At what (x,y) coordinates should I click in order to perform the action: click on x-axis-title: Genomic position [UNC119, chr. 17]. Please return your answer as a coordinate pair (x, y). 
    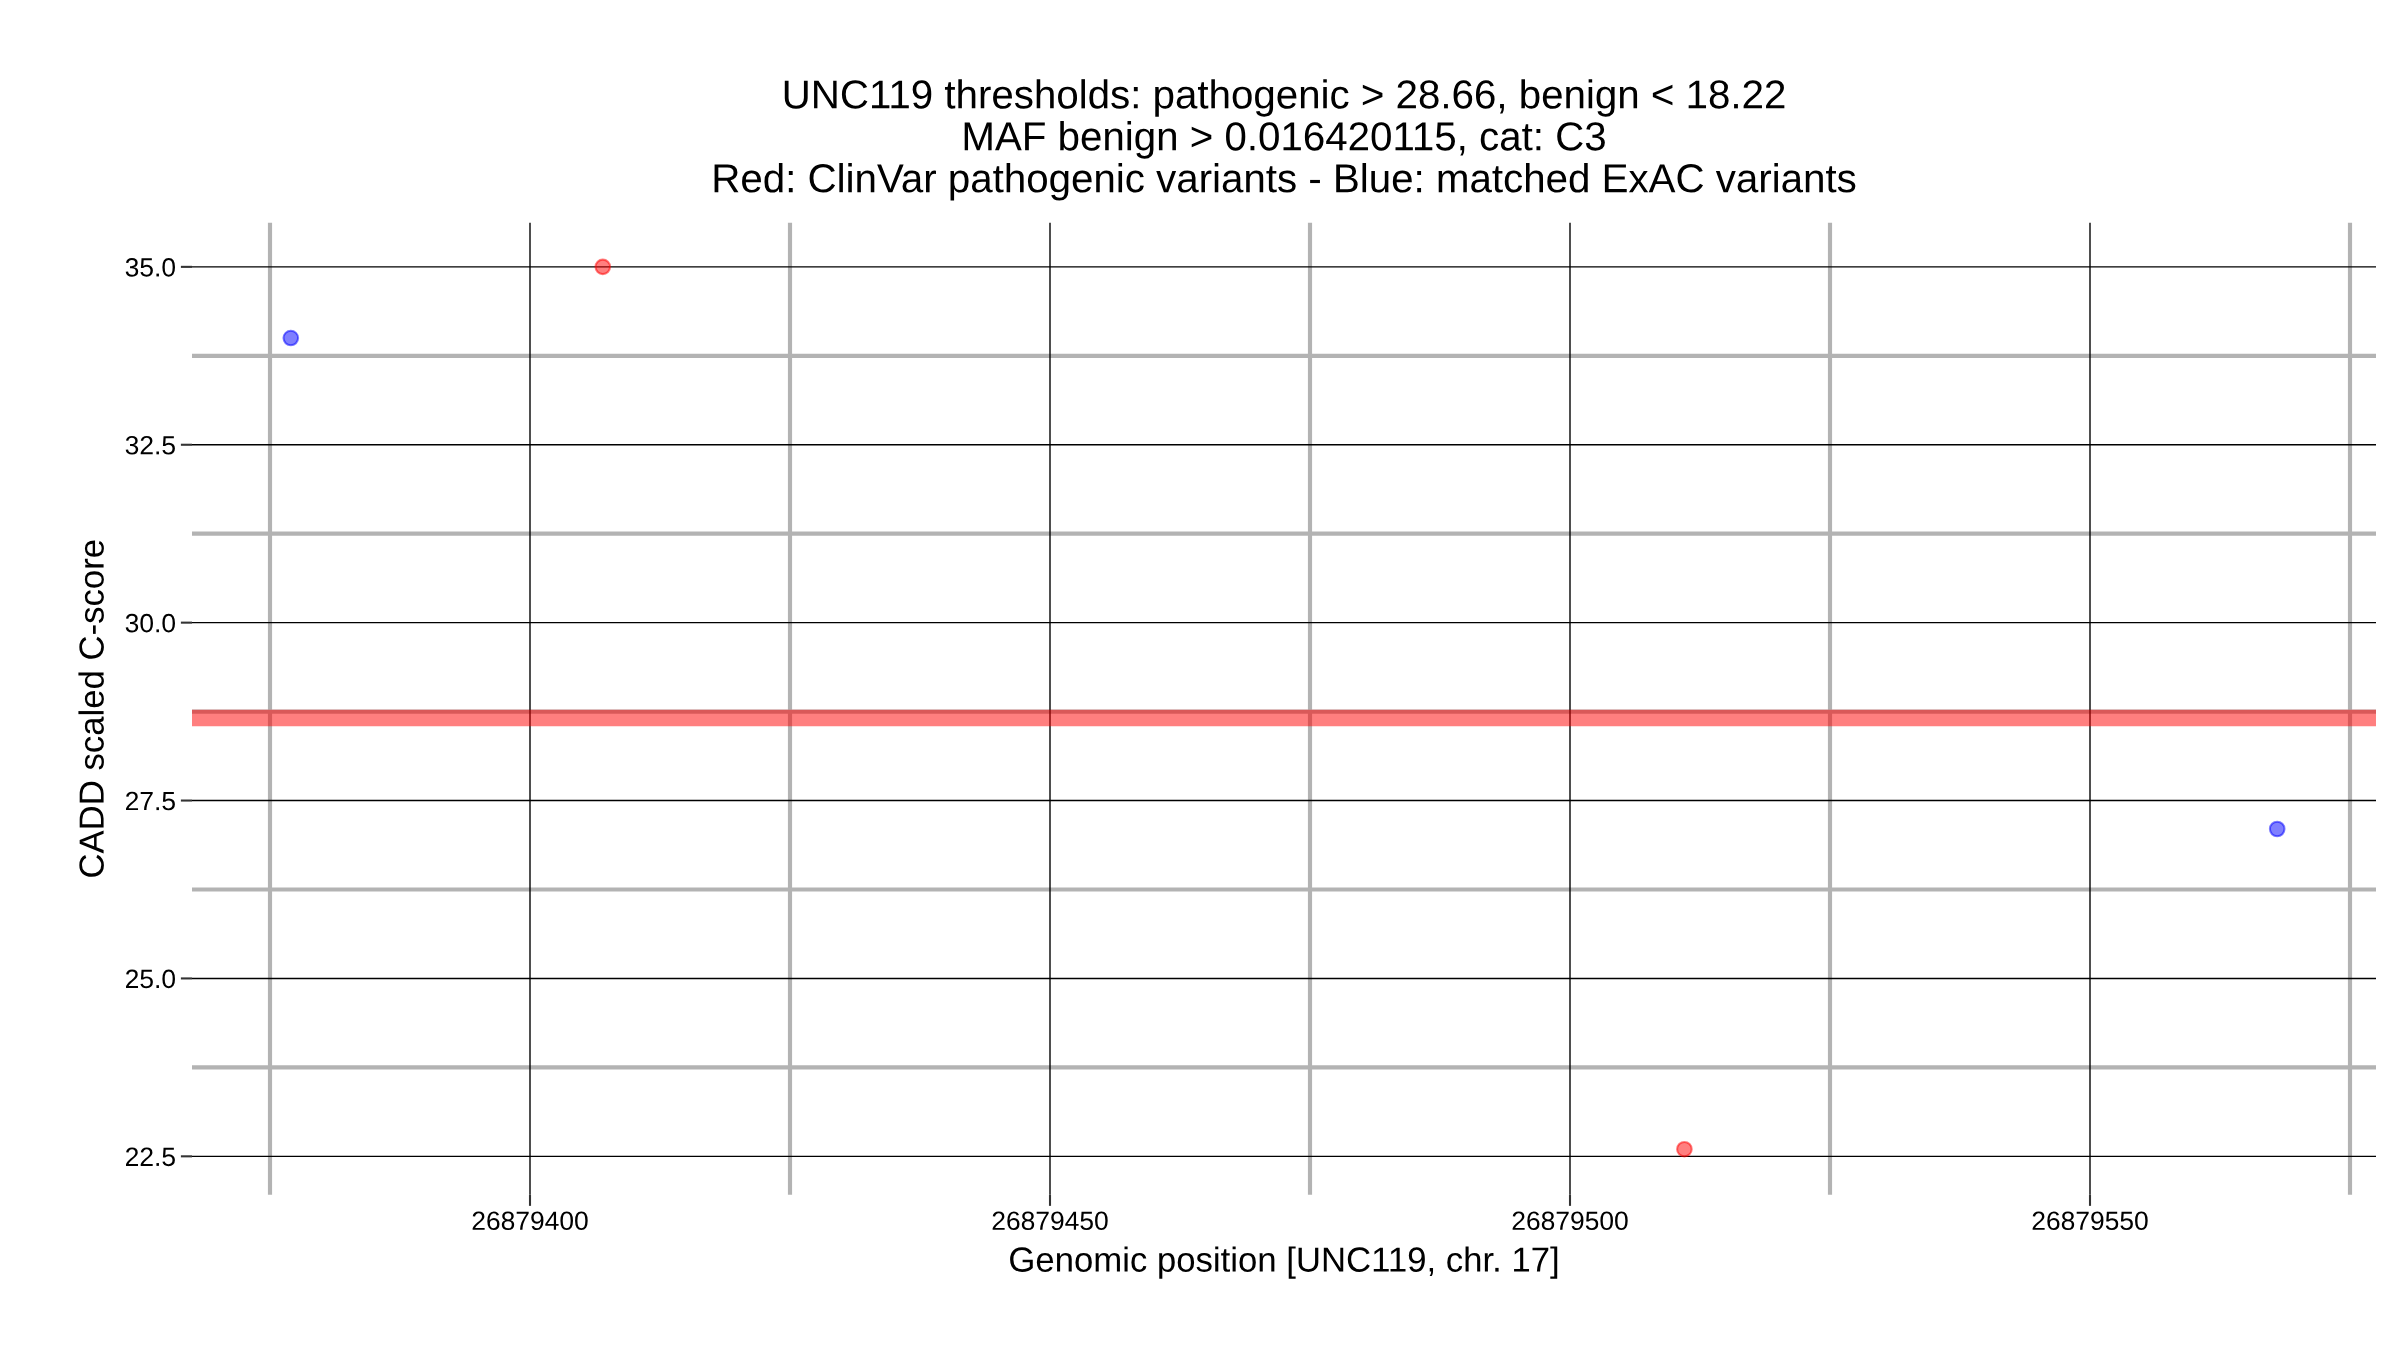
    Looking at the image, I should click on (1284, 1262).